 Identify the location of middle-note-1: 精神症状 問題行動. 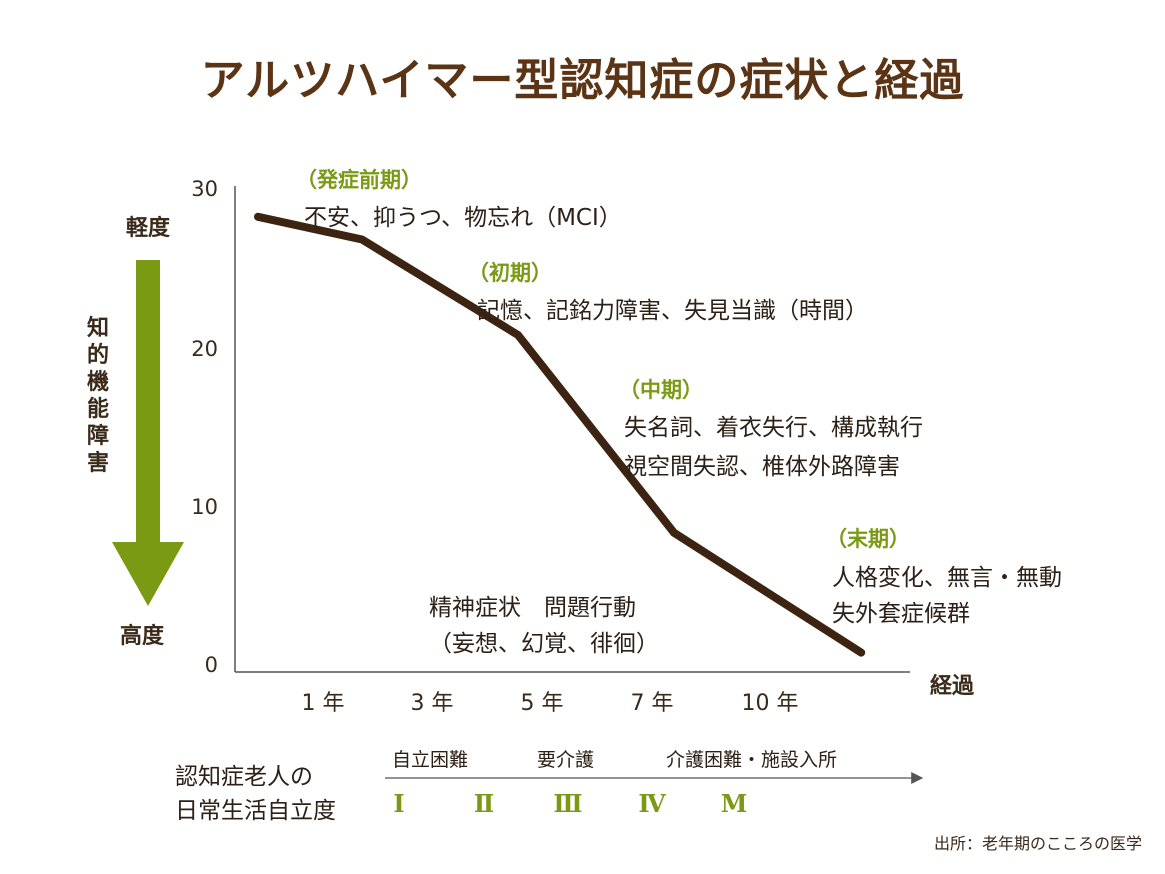
(532, 608).